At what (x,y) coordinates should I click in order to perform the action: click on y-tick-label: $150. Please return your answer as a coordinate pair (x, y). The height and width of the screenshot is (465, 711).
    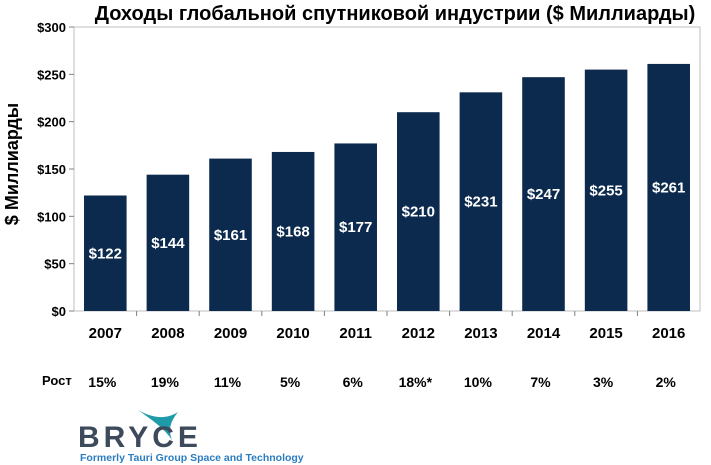
    Looking at the image, I should click on (51, 169).